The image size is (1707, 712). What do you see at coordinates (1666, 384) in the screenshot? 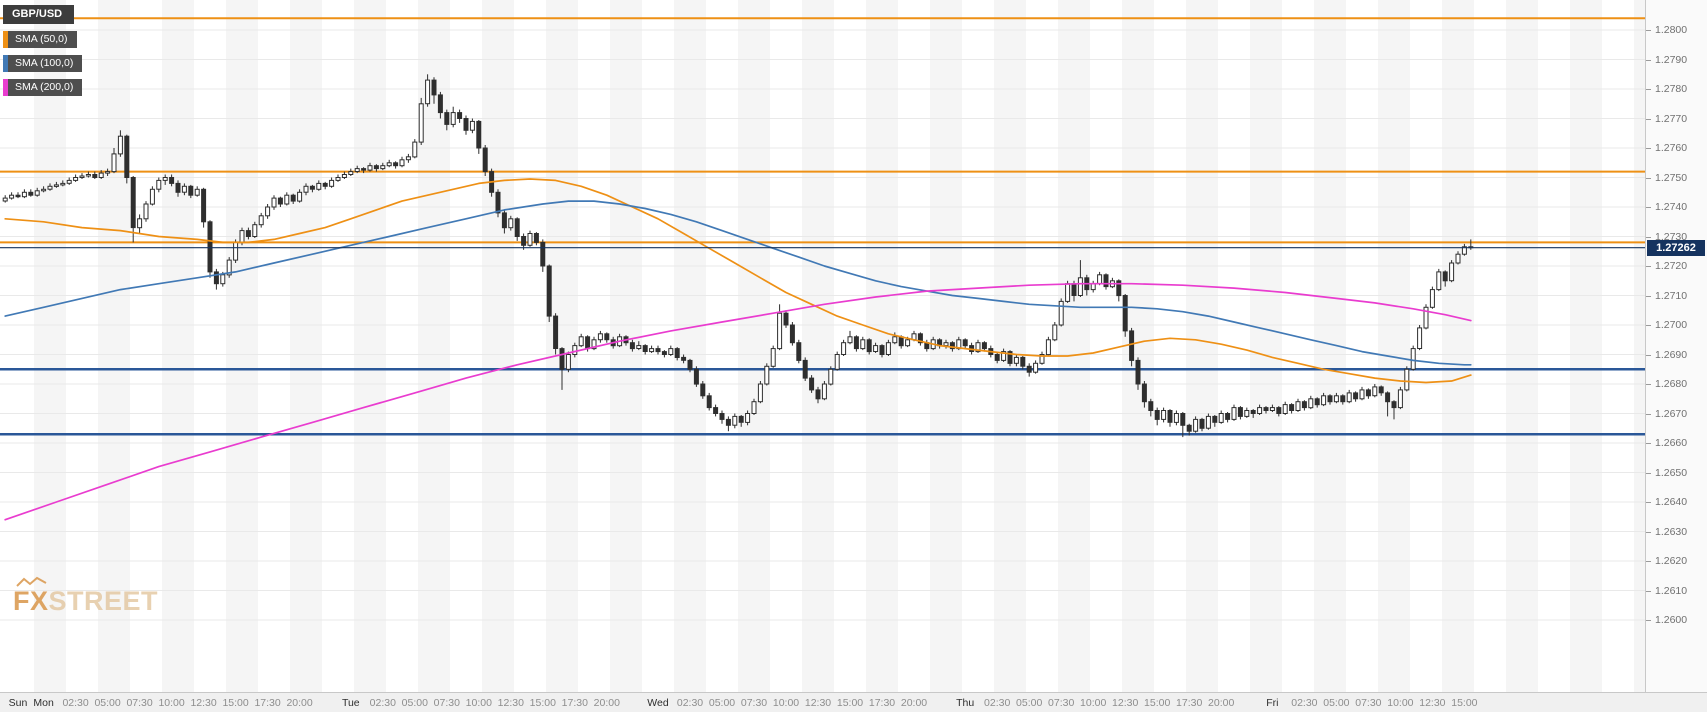
I see `price-tick-label: 1.2680` at bounding box center [1666, 384].